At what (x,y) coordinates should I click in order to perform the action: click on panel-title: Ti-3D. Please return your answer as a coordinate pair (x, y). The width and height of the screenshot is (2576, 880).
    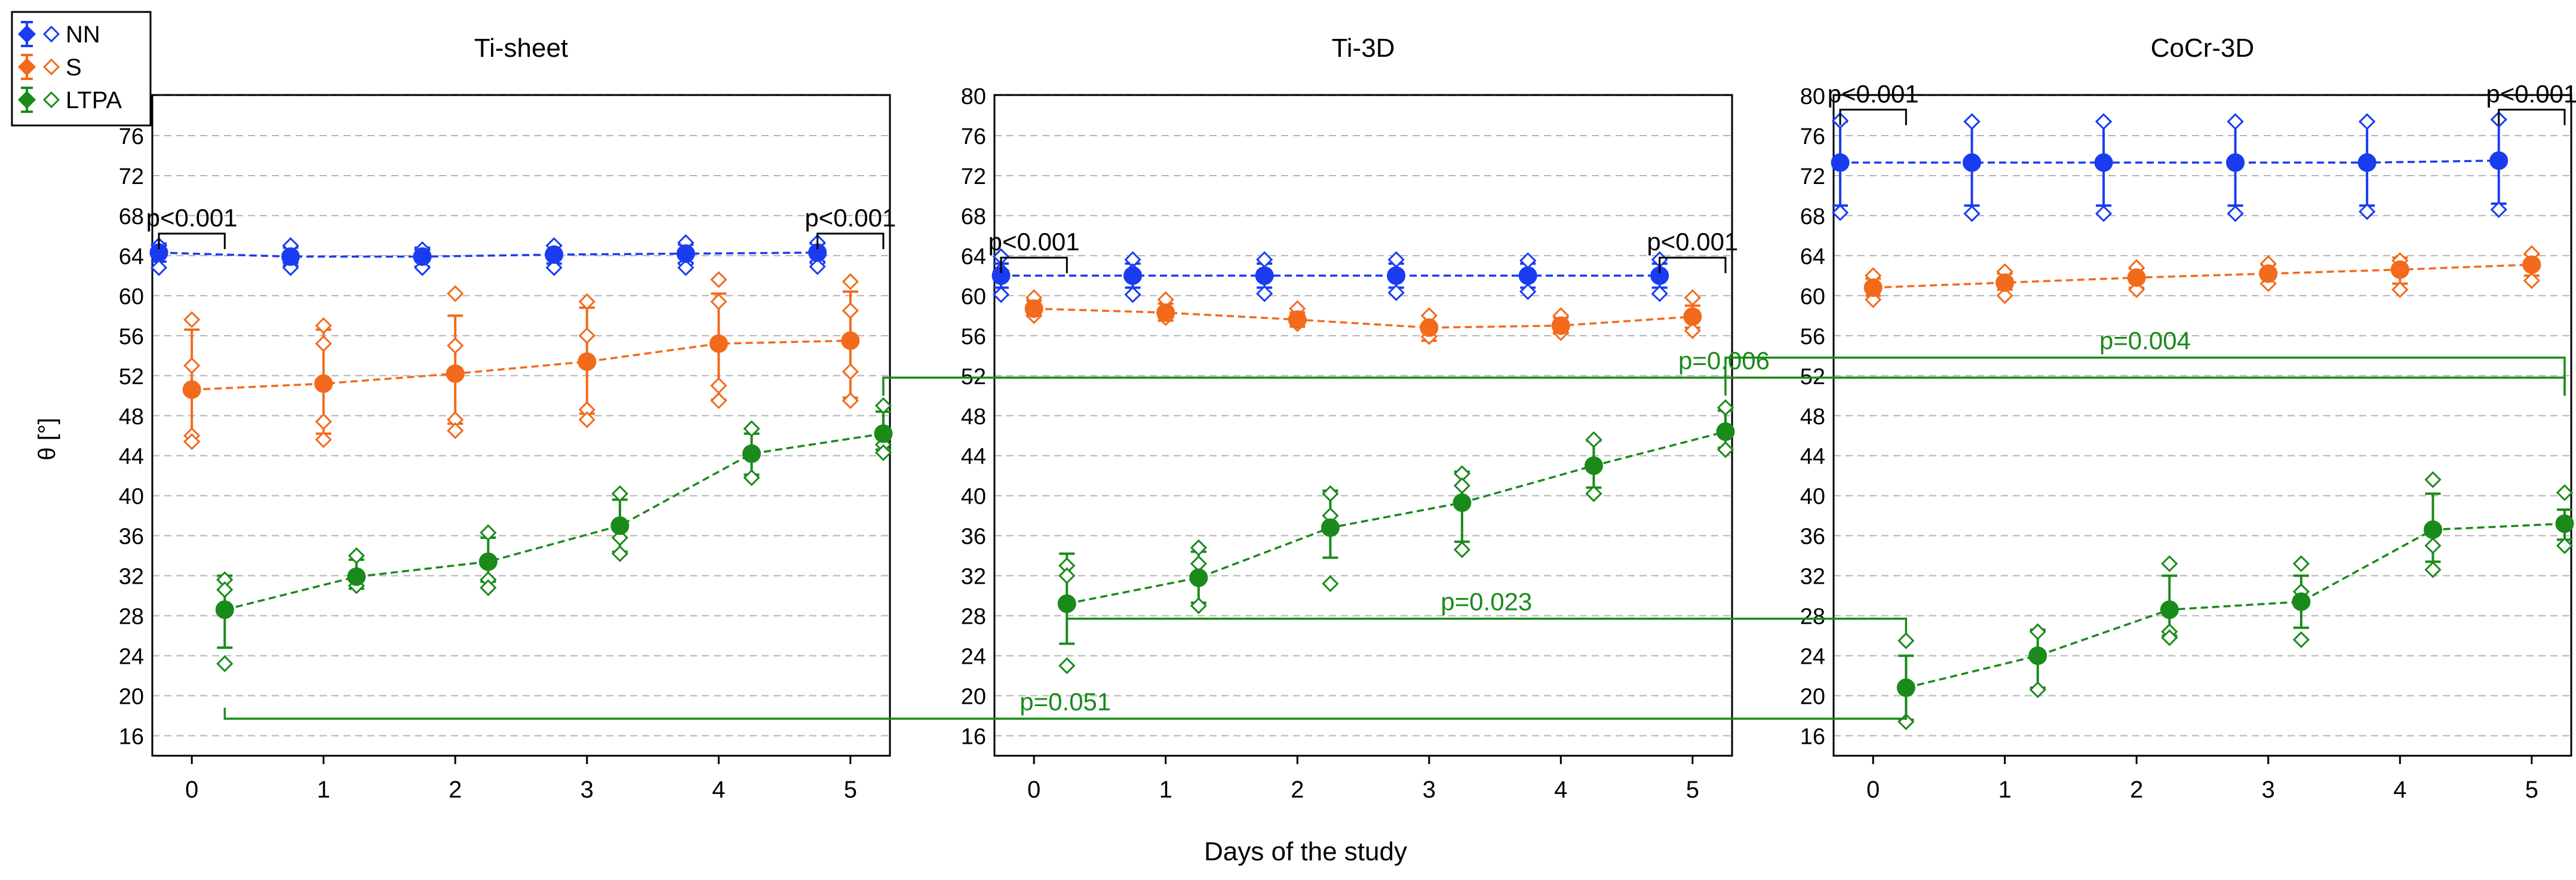
    Looking at the image, I should click on (1363, 48).